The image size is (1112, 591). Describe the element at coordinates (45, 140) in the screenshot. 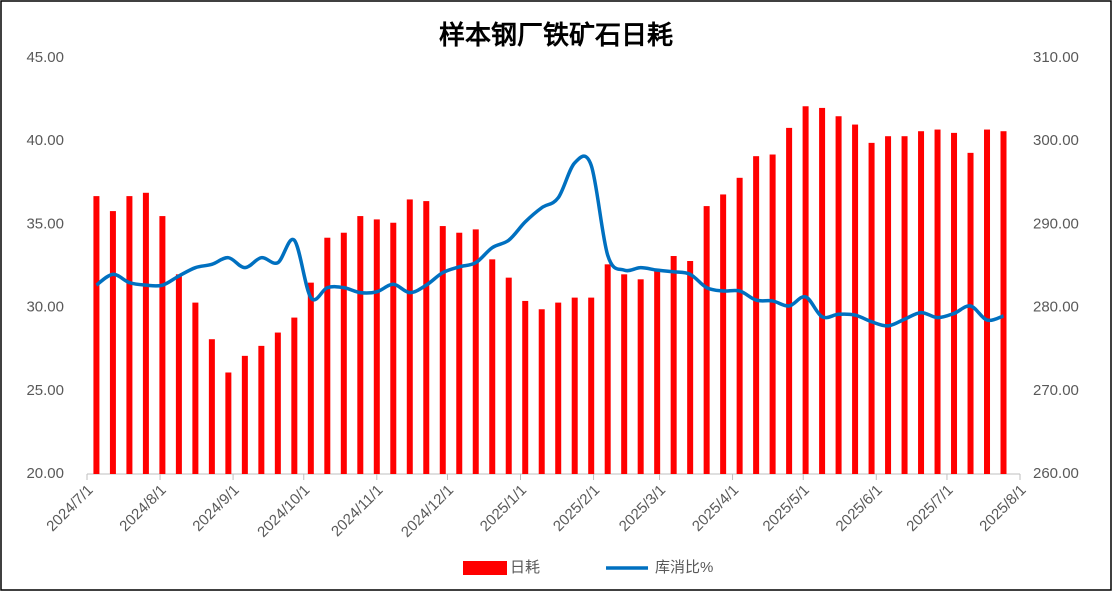

I see `y-tick-label: 40.00` at that location.